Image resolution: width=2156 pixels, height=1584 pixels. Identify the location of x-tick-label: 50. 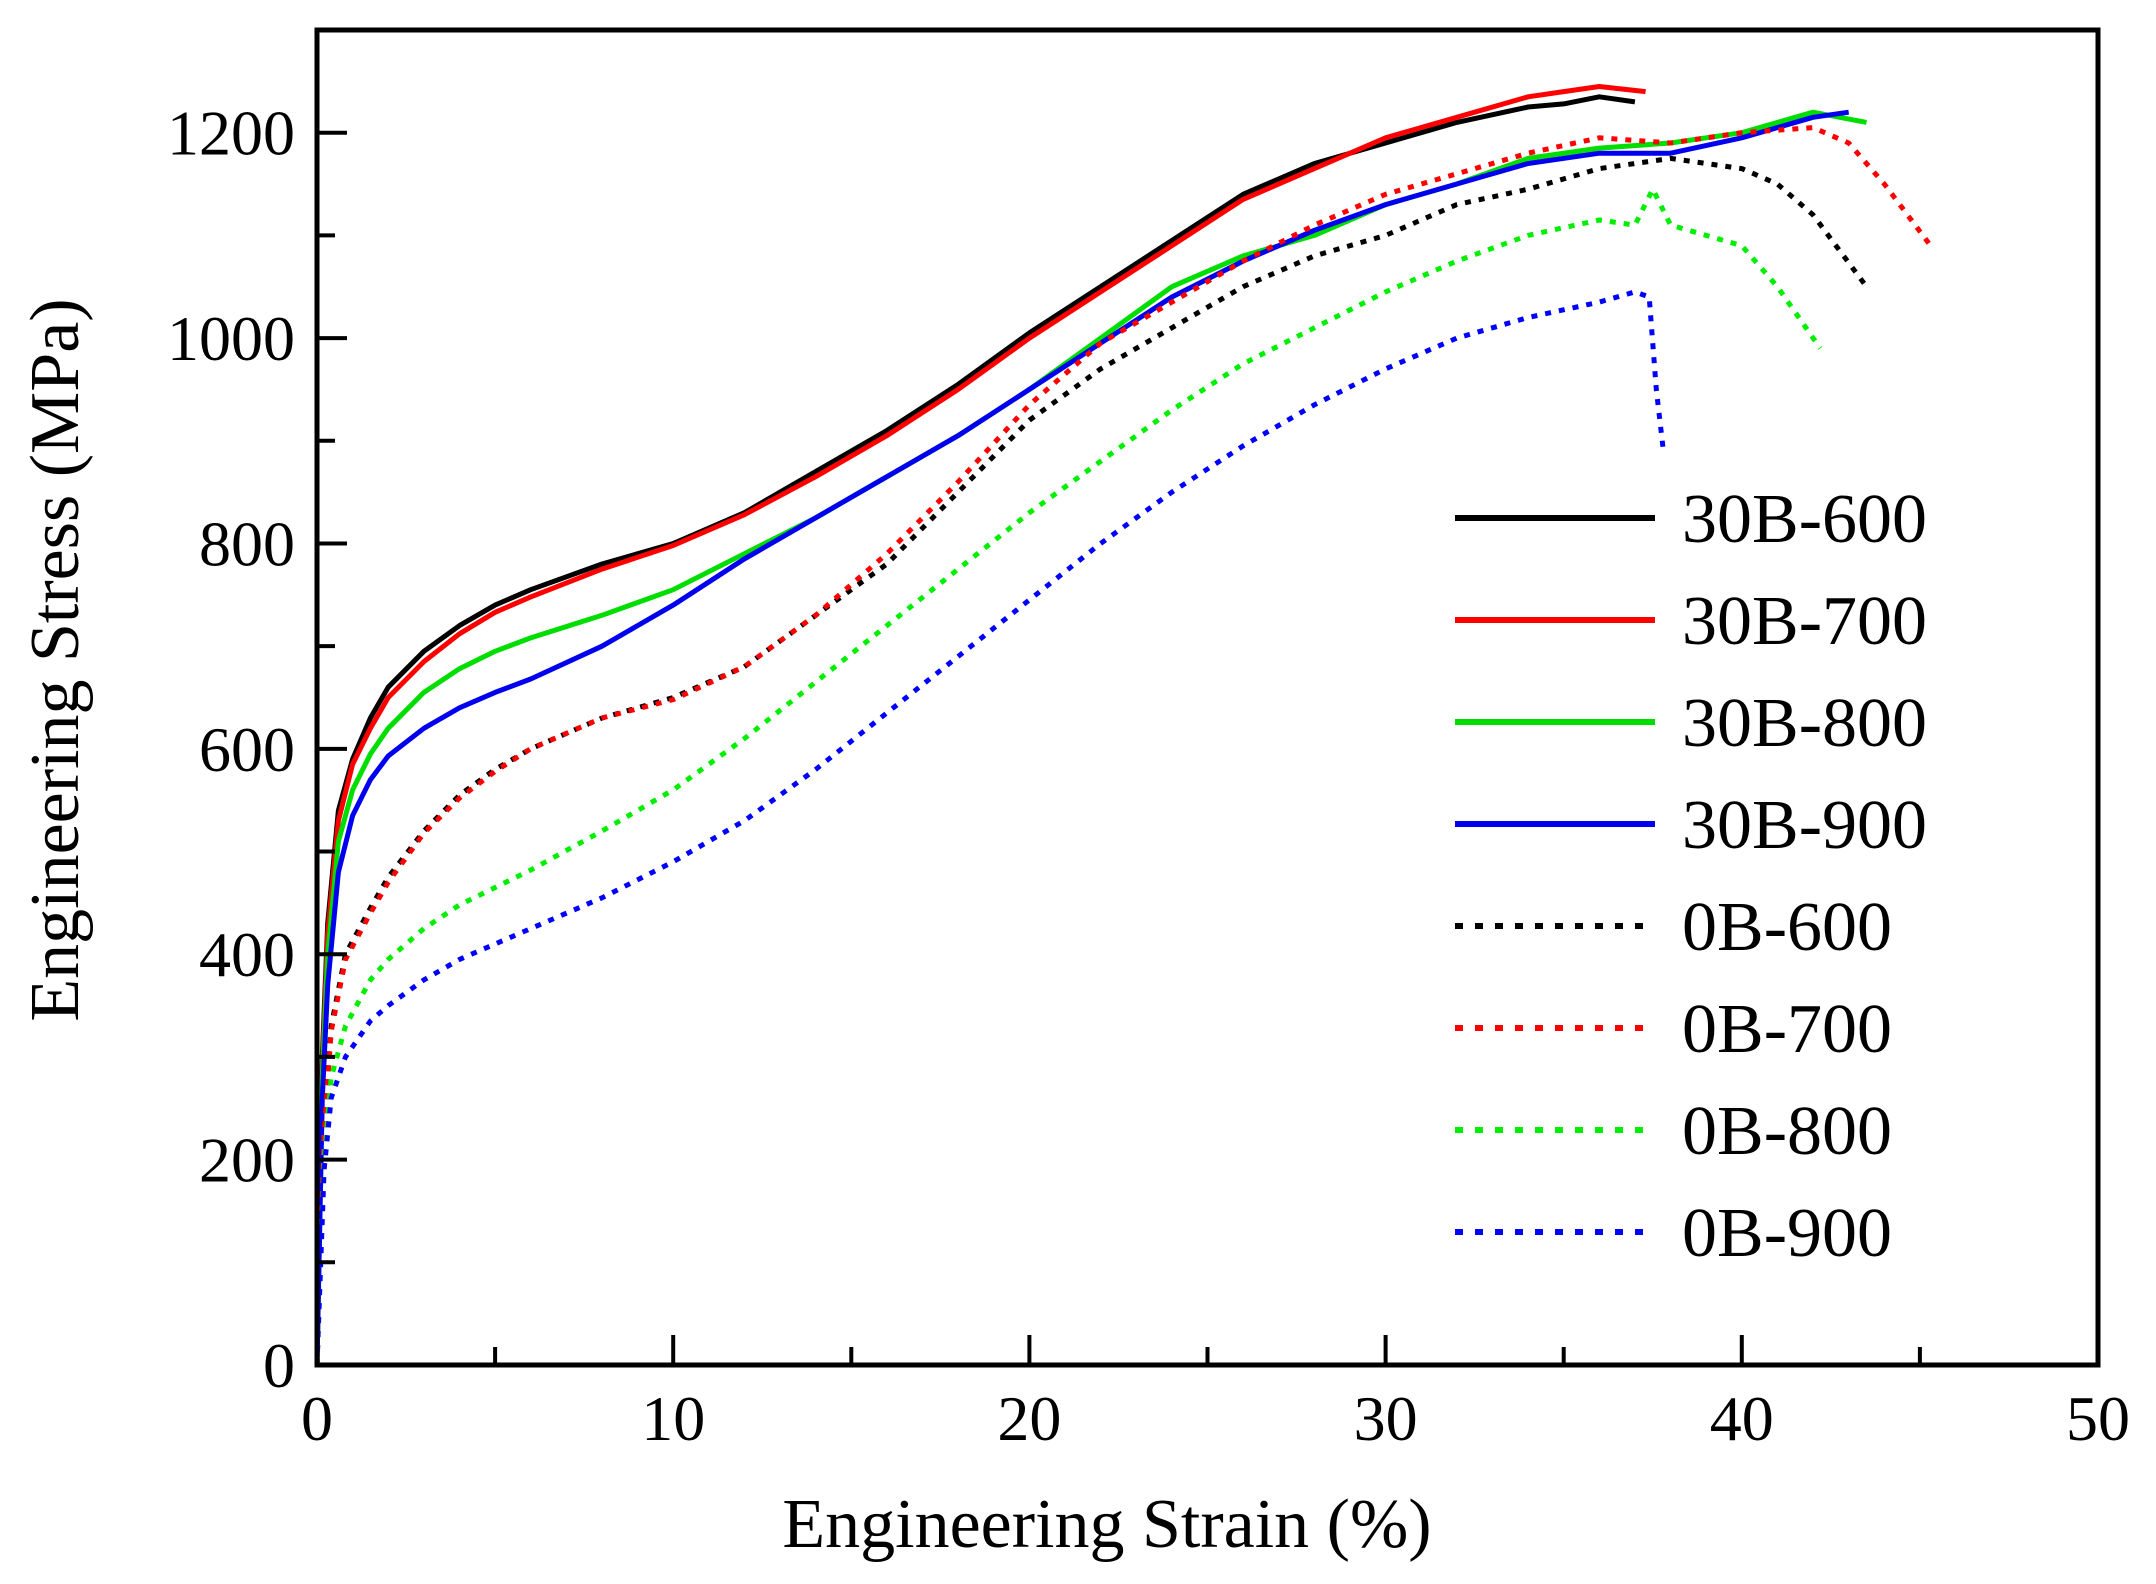
(2098, 1418).